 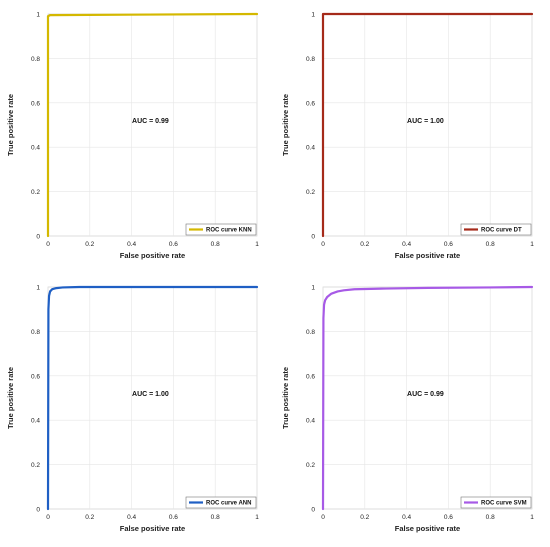 What do you see at coordinates (504, 504) in the screenshot?
I see `legend-label: ROC curve SVM` at bounding box center [504, 504].